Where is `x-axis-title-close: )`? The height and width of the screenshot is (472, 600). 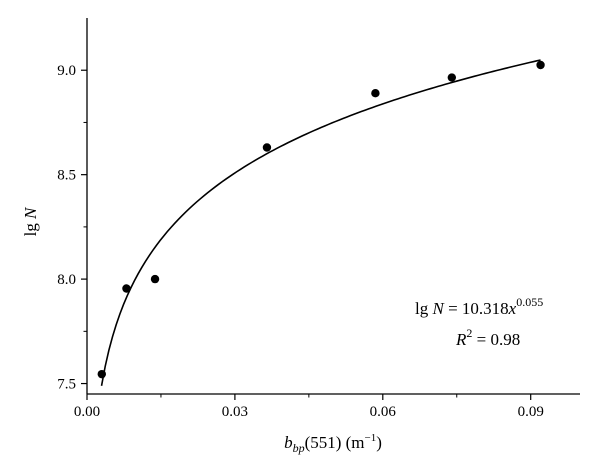 x-axis-title-close: ) is located at coordinates (379, 442).